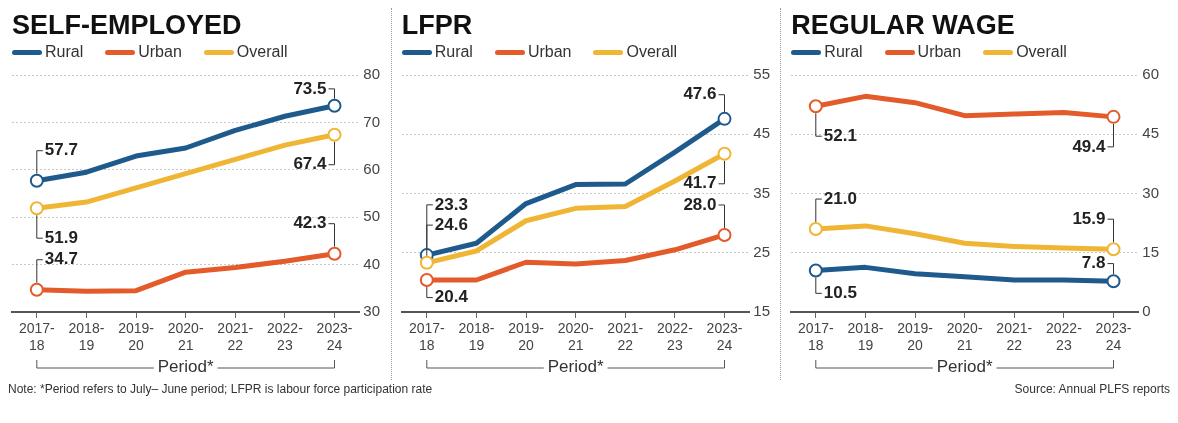 The width and height of the screenshot is (1178, 423). What do you see at coordinates (841, 135) in the screenshot?
I see `data-label: 52.1` at bounding box center [841, 135].